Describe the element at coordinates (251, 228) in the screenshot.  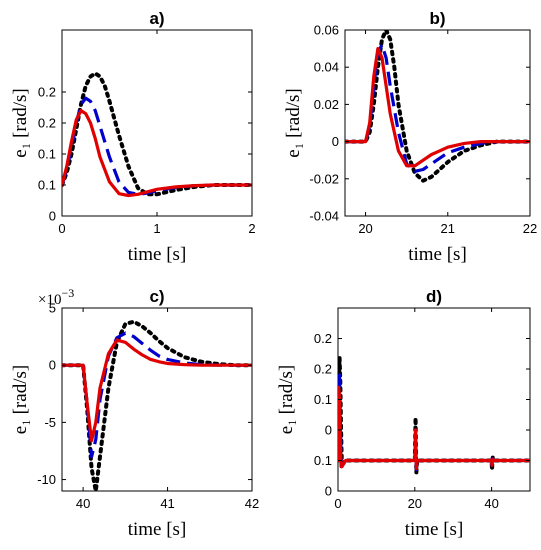
I see `x-tick-label: 2` at that location.